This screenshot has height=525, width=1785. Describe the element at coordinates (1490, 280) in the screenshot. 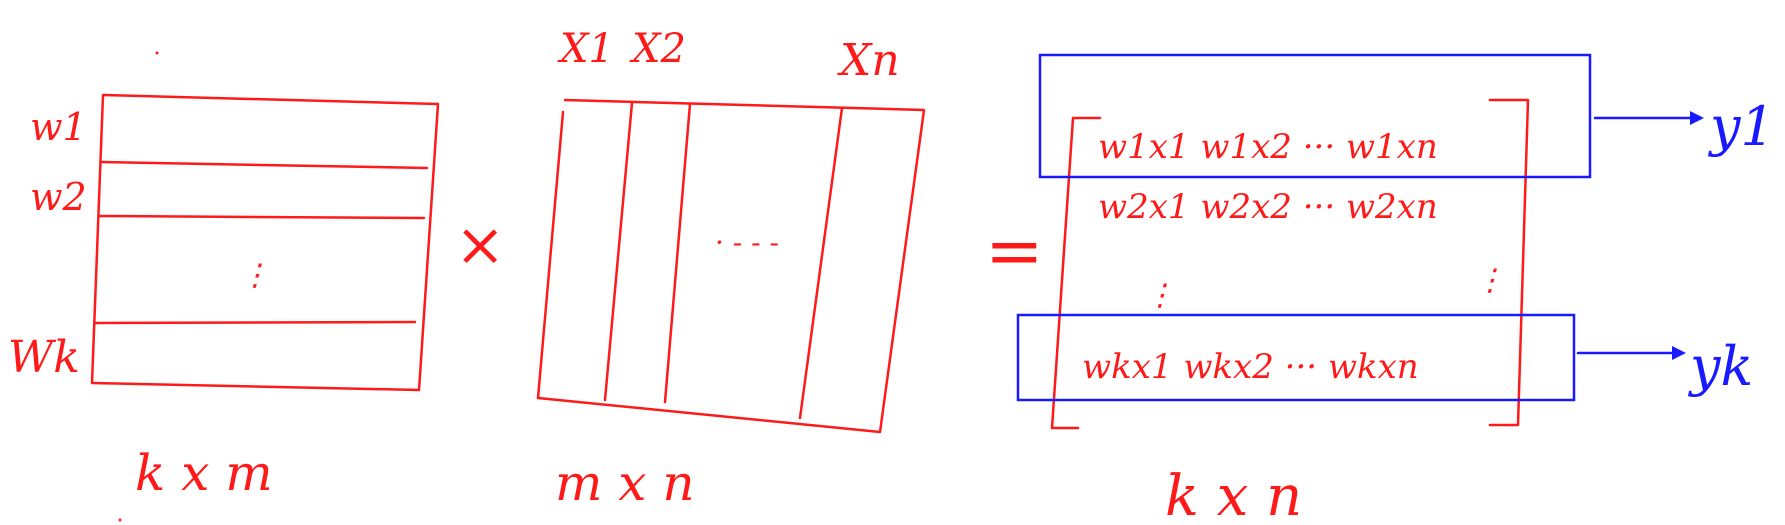

I see `result-vertical-dots-right: ⋮` at that location.